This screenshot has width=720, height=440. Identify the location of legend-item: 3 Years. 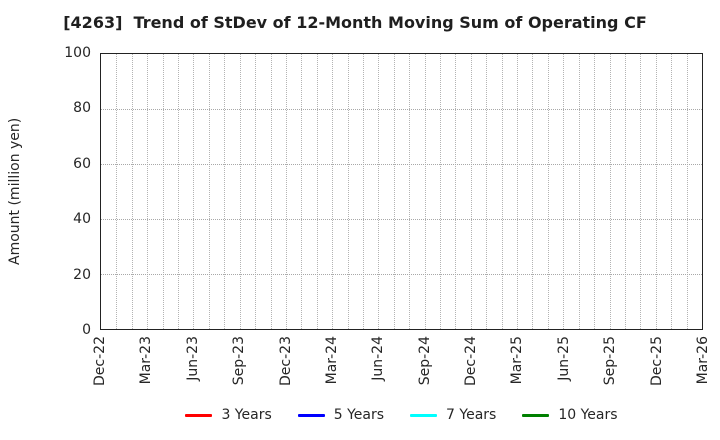
(228, 415).